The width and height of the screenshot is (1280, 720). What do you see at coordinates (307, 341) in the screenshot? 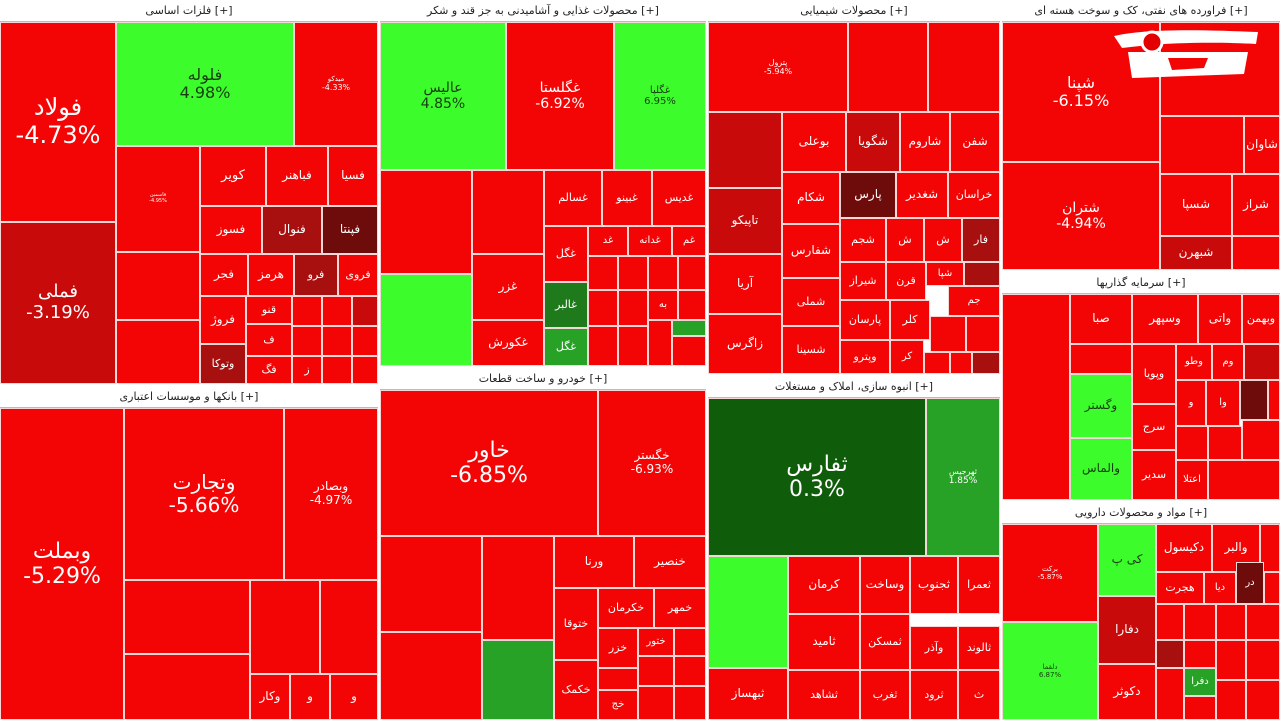
I see `tile-small-f` at bounding box center [307, 341].